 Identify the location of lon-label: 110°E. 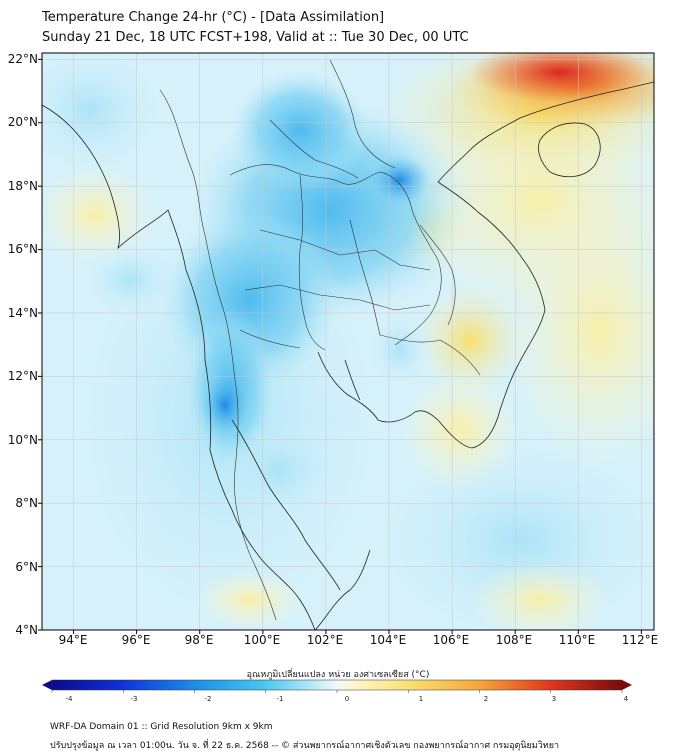
(577, 640).